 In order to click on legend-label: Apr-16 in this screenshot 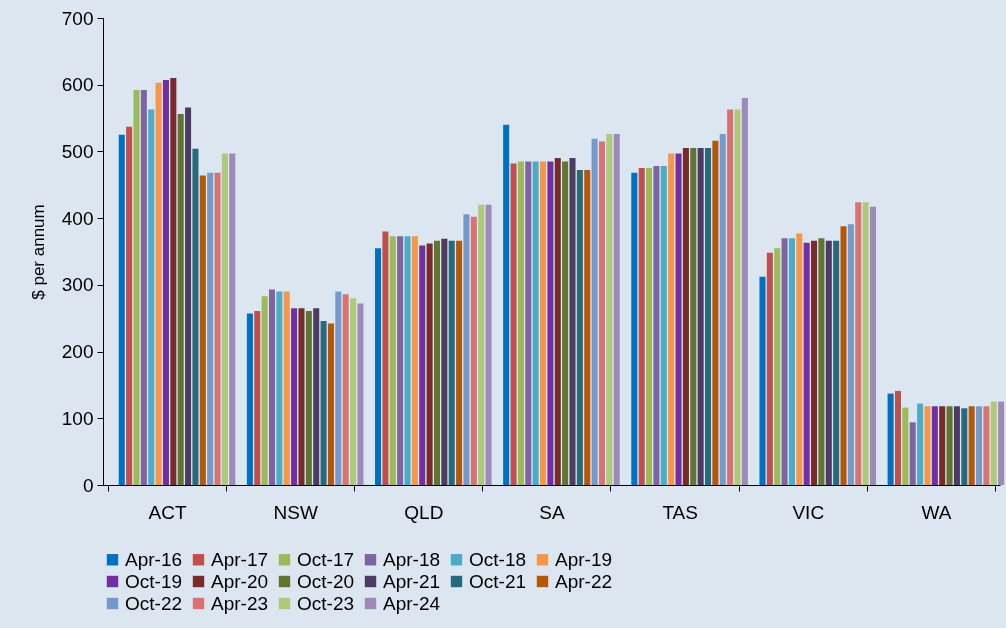, I will do `click(154, 559)`.